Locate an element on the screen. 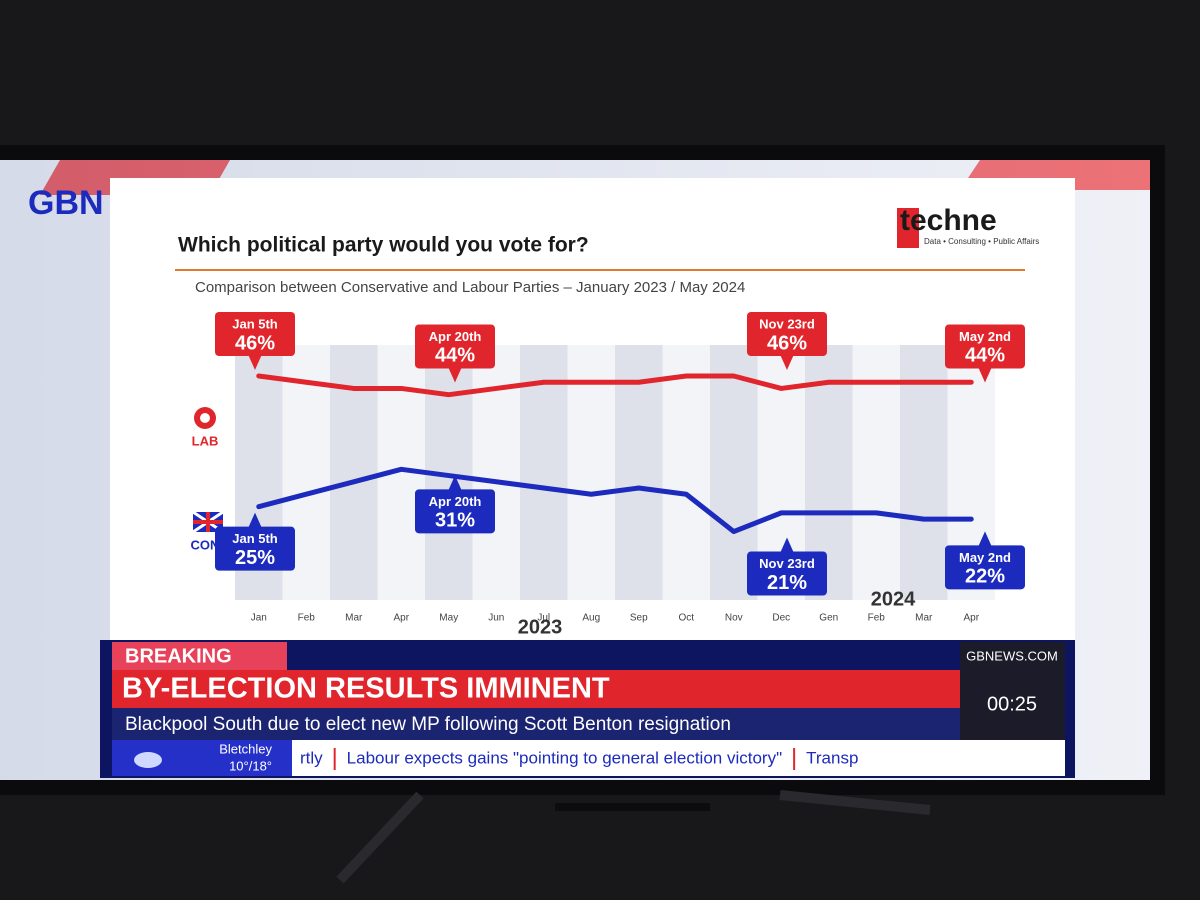 Image resolution: width=1200 pixels, height=900 pixels. ticker-item: Transp is located at coordinates (832, 757).